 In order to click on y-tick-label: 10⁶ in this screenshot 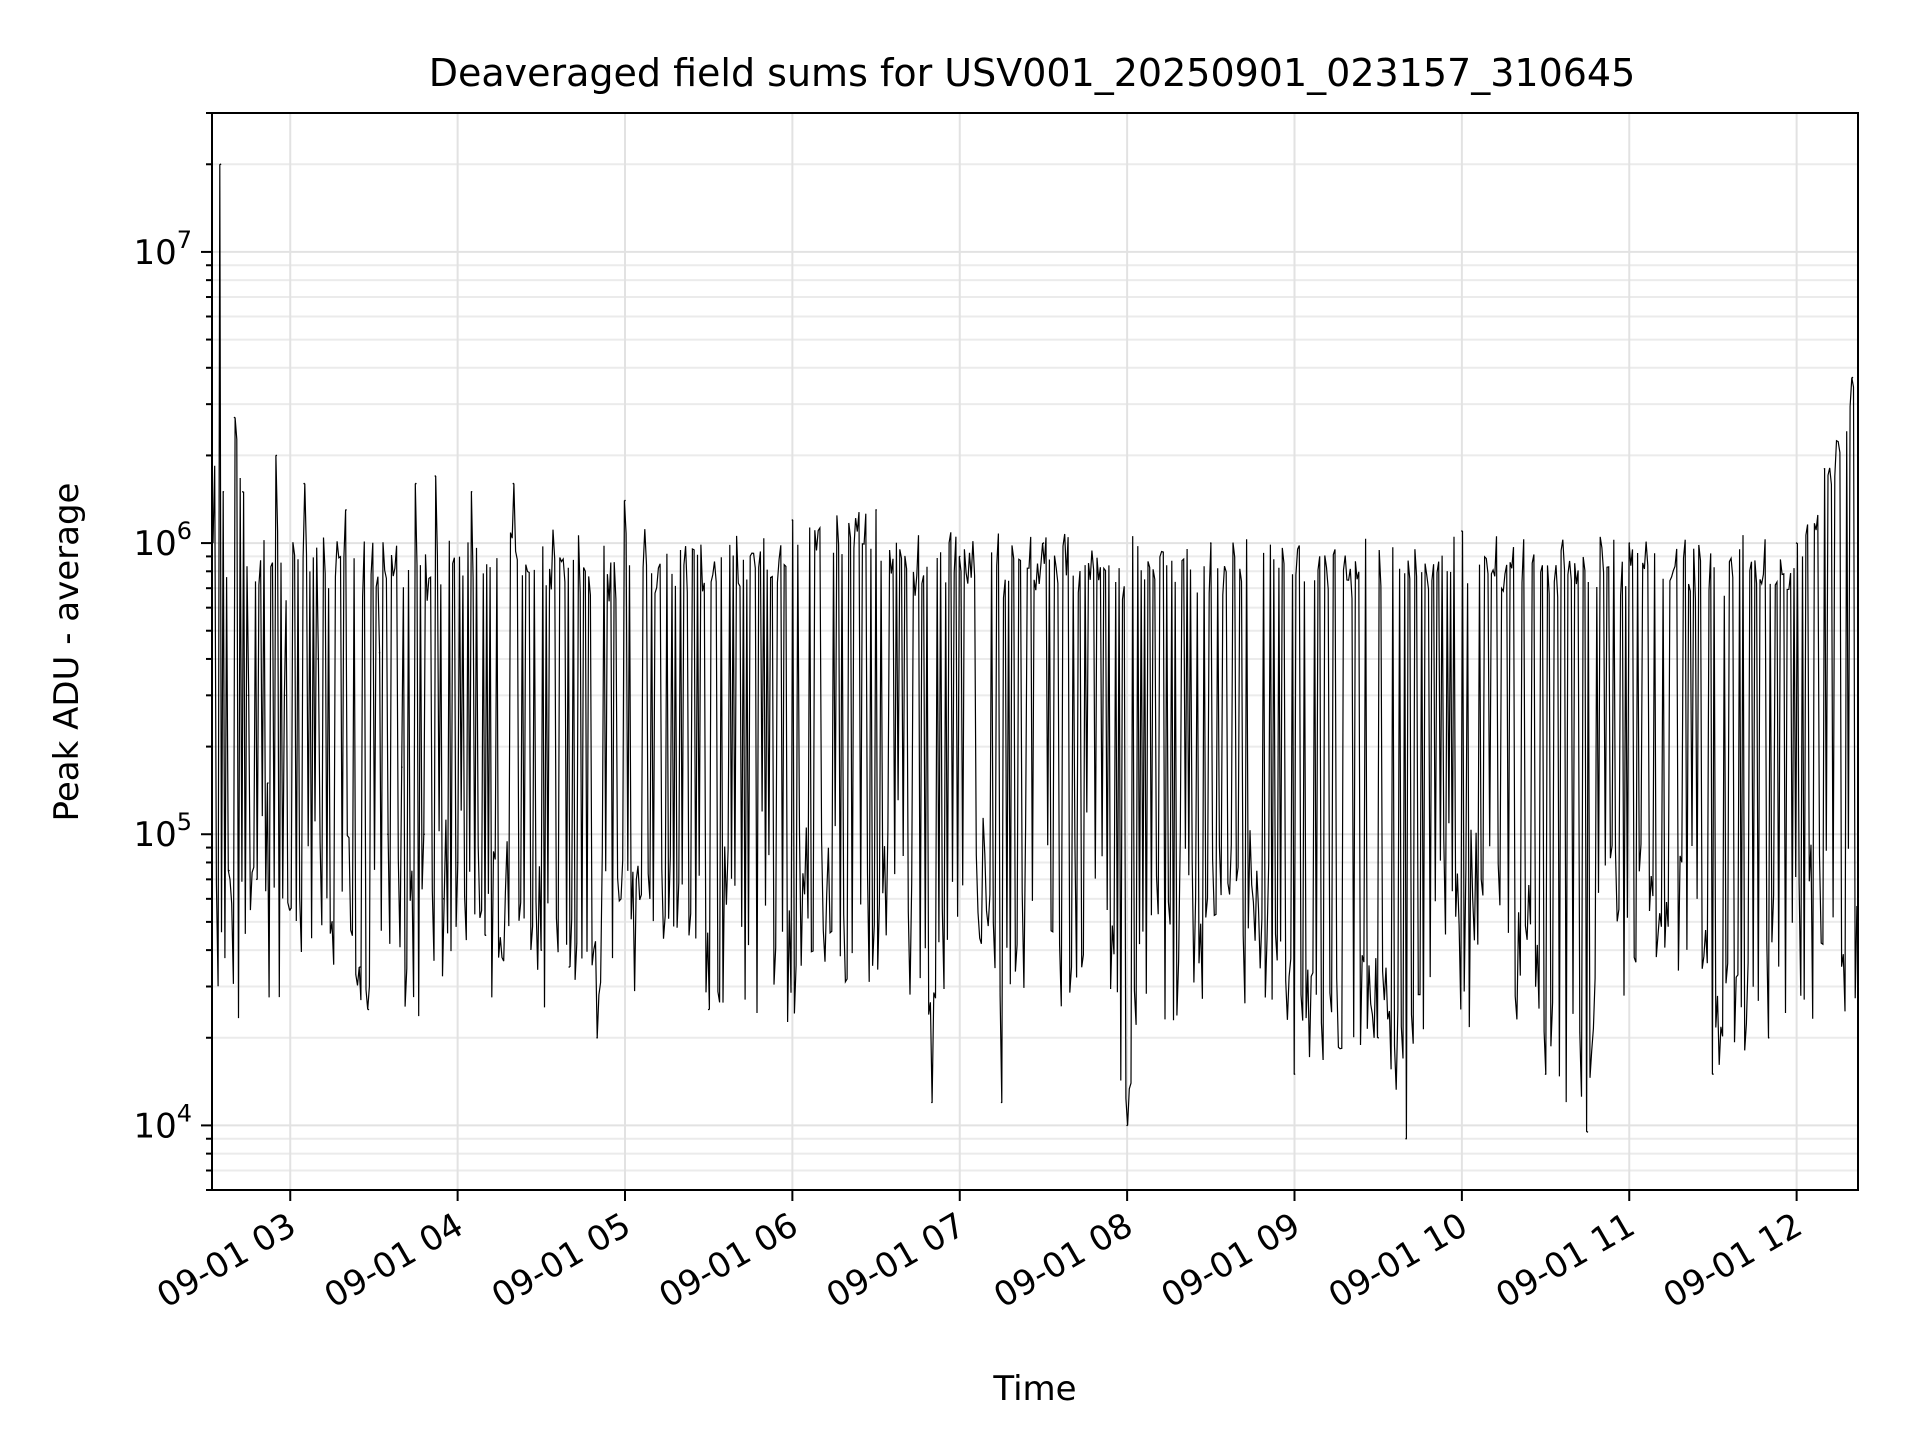, I will do `click(162, 540)`.